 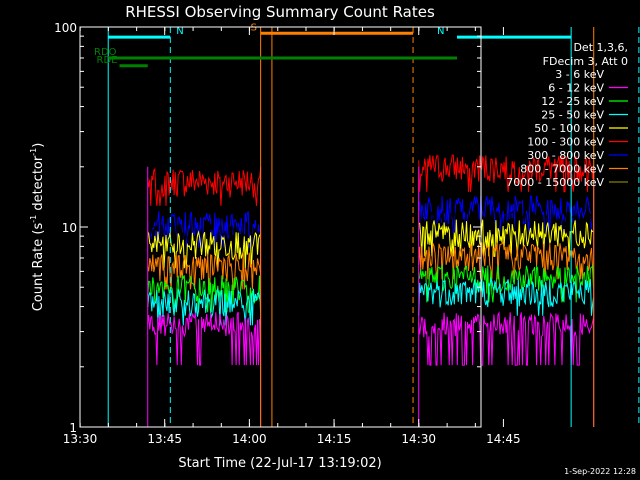 What do you see at coordinates (254, 27) in the screenshot?
I see `flag-label-s: S` at bounding box center [254, 27].